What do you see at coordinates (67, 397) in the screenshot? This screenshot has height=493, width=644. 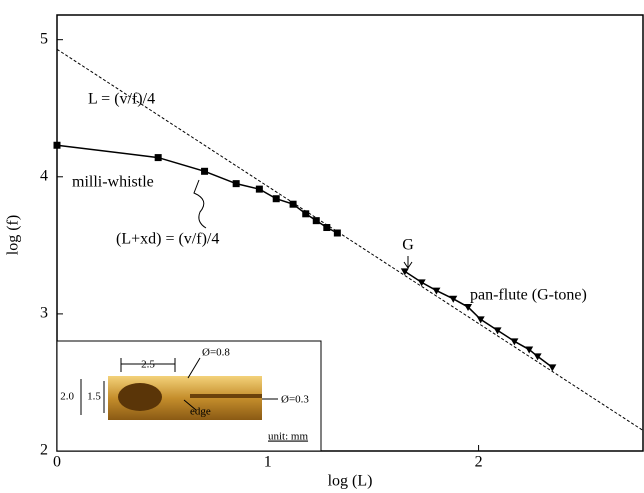 I see `inset-label: 2.0` at bounding box center [67, 397].